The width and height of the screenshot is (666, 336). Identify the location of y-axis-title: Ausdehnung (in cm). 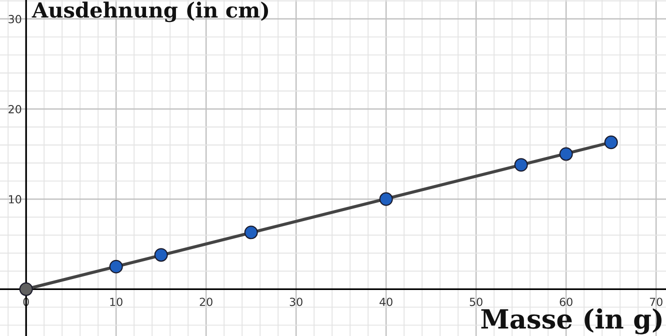
(150, 12).